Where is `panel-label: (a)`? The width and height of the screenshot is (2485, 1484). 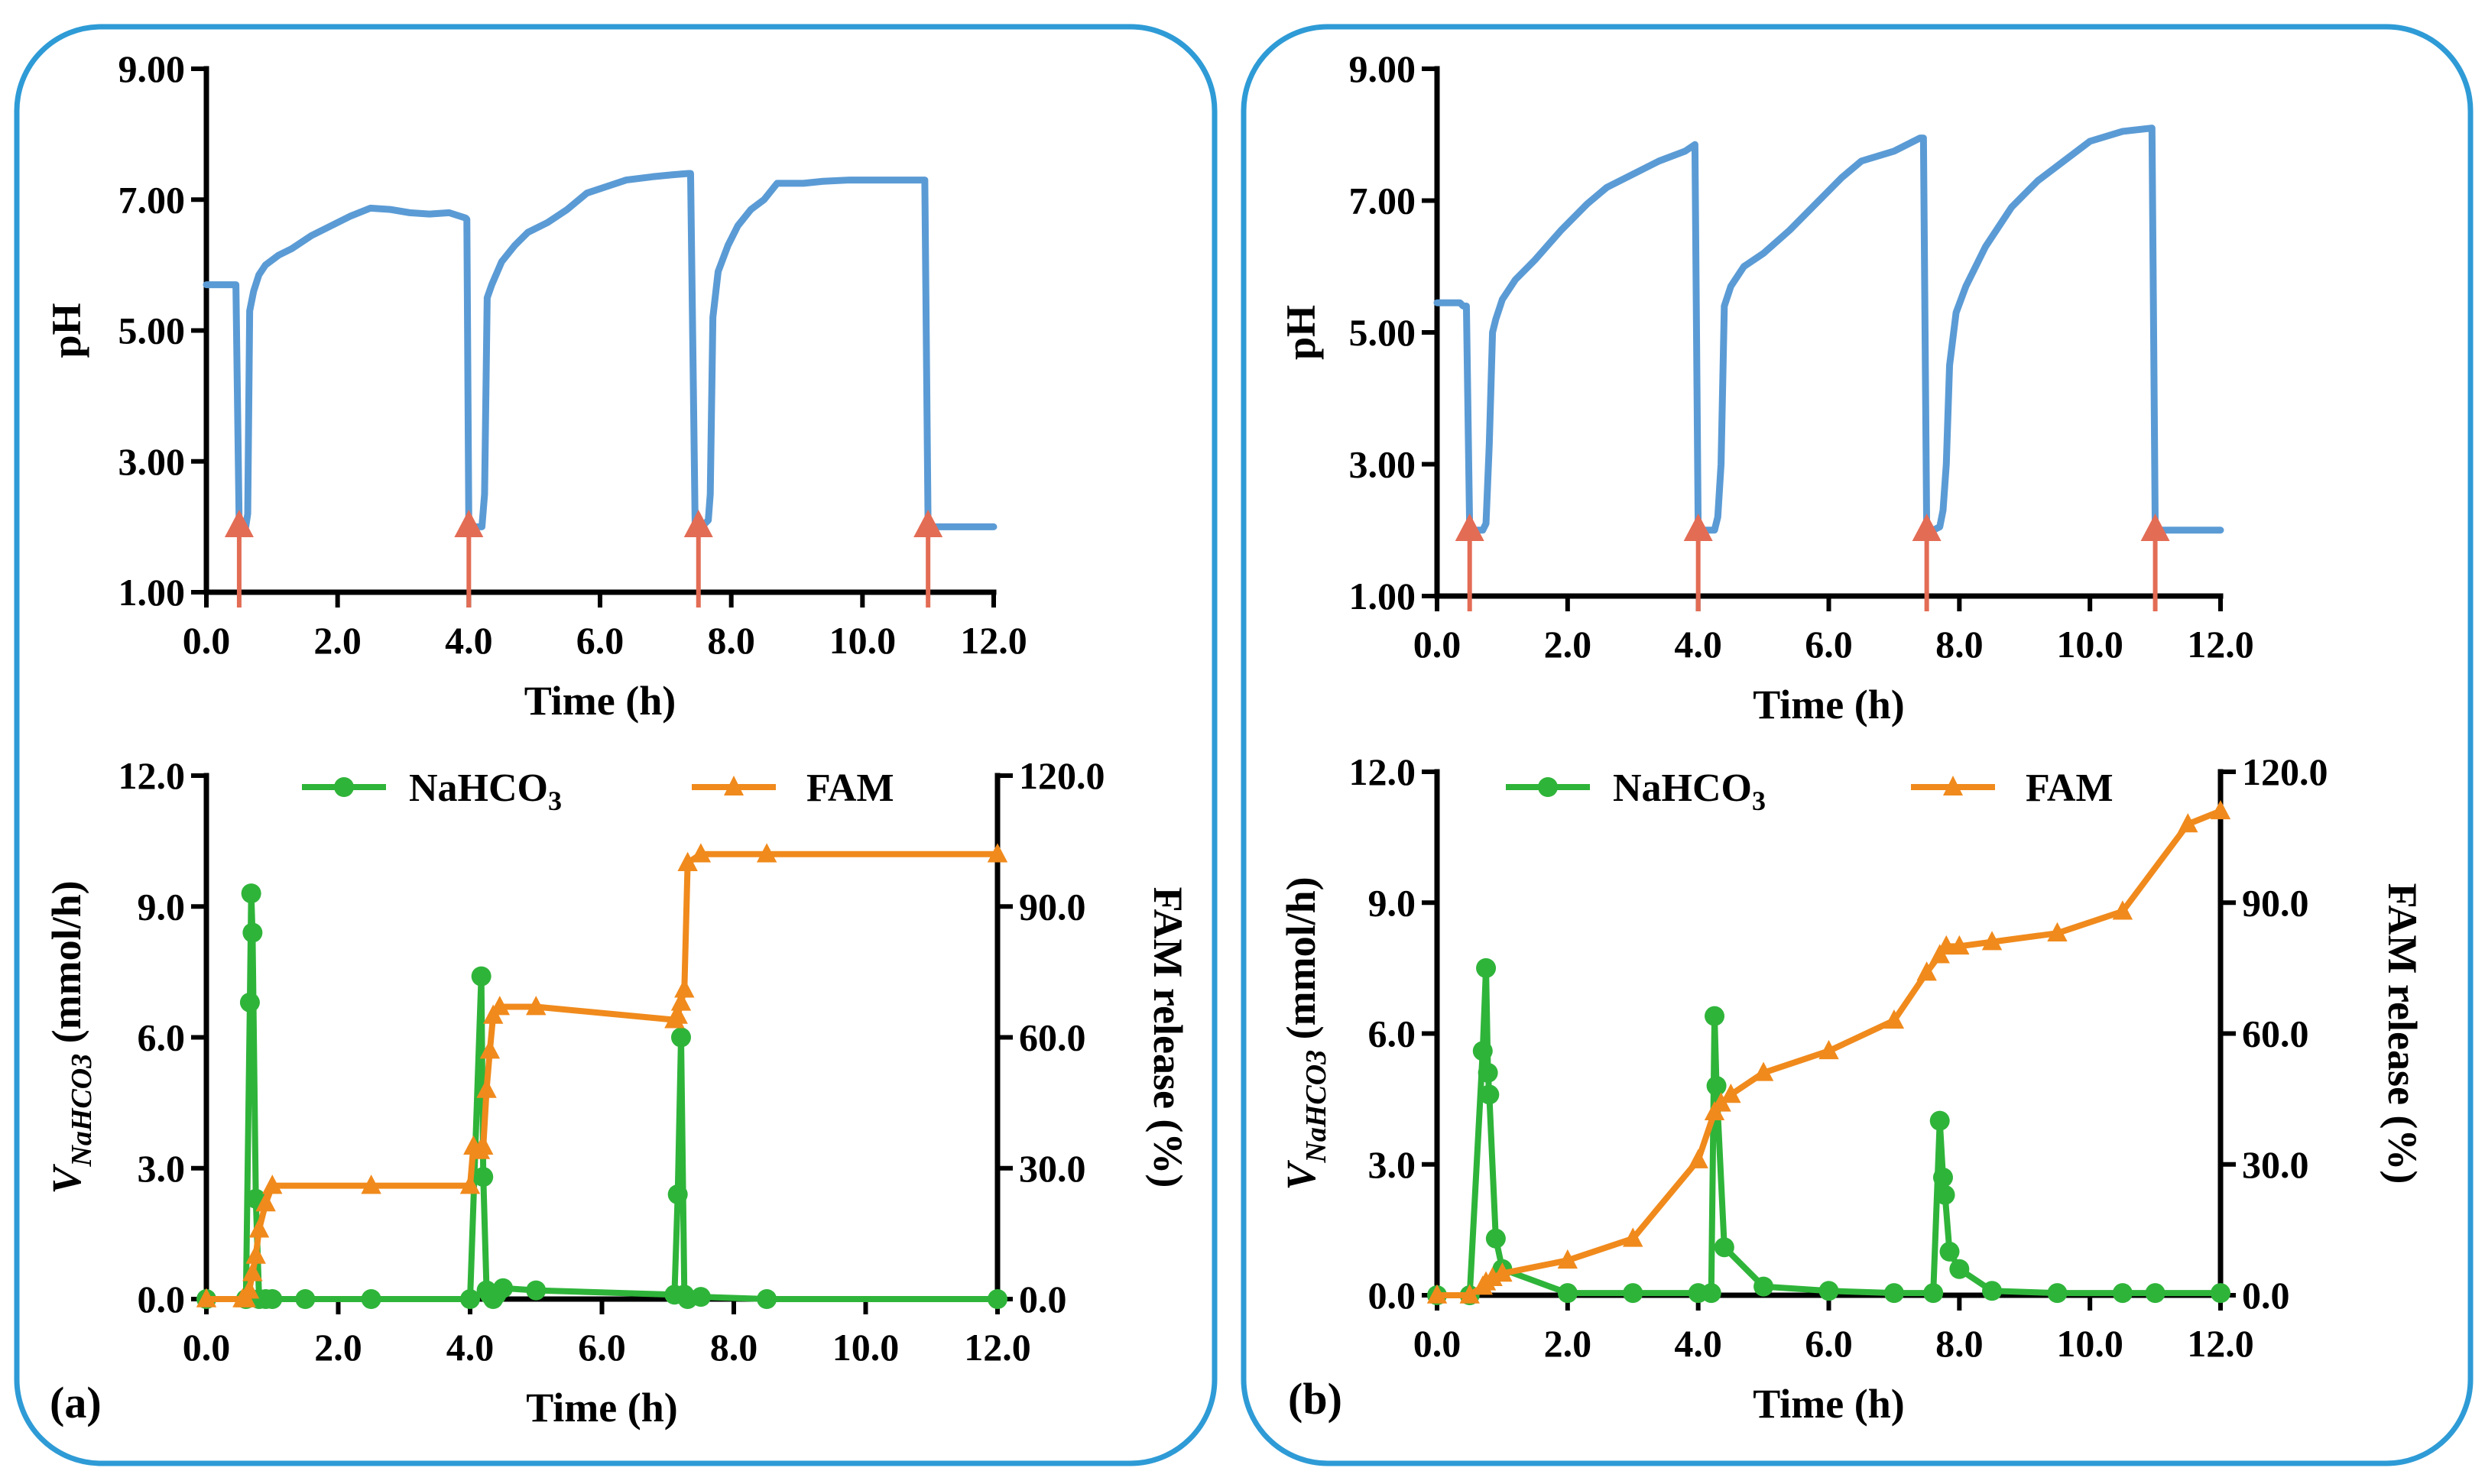 panel-label: (a) is located at coordinates (76, 1403).